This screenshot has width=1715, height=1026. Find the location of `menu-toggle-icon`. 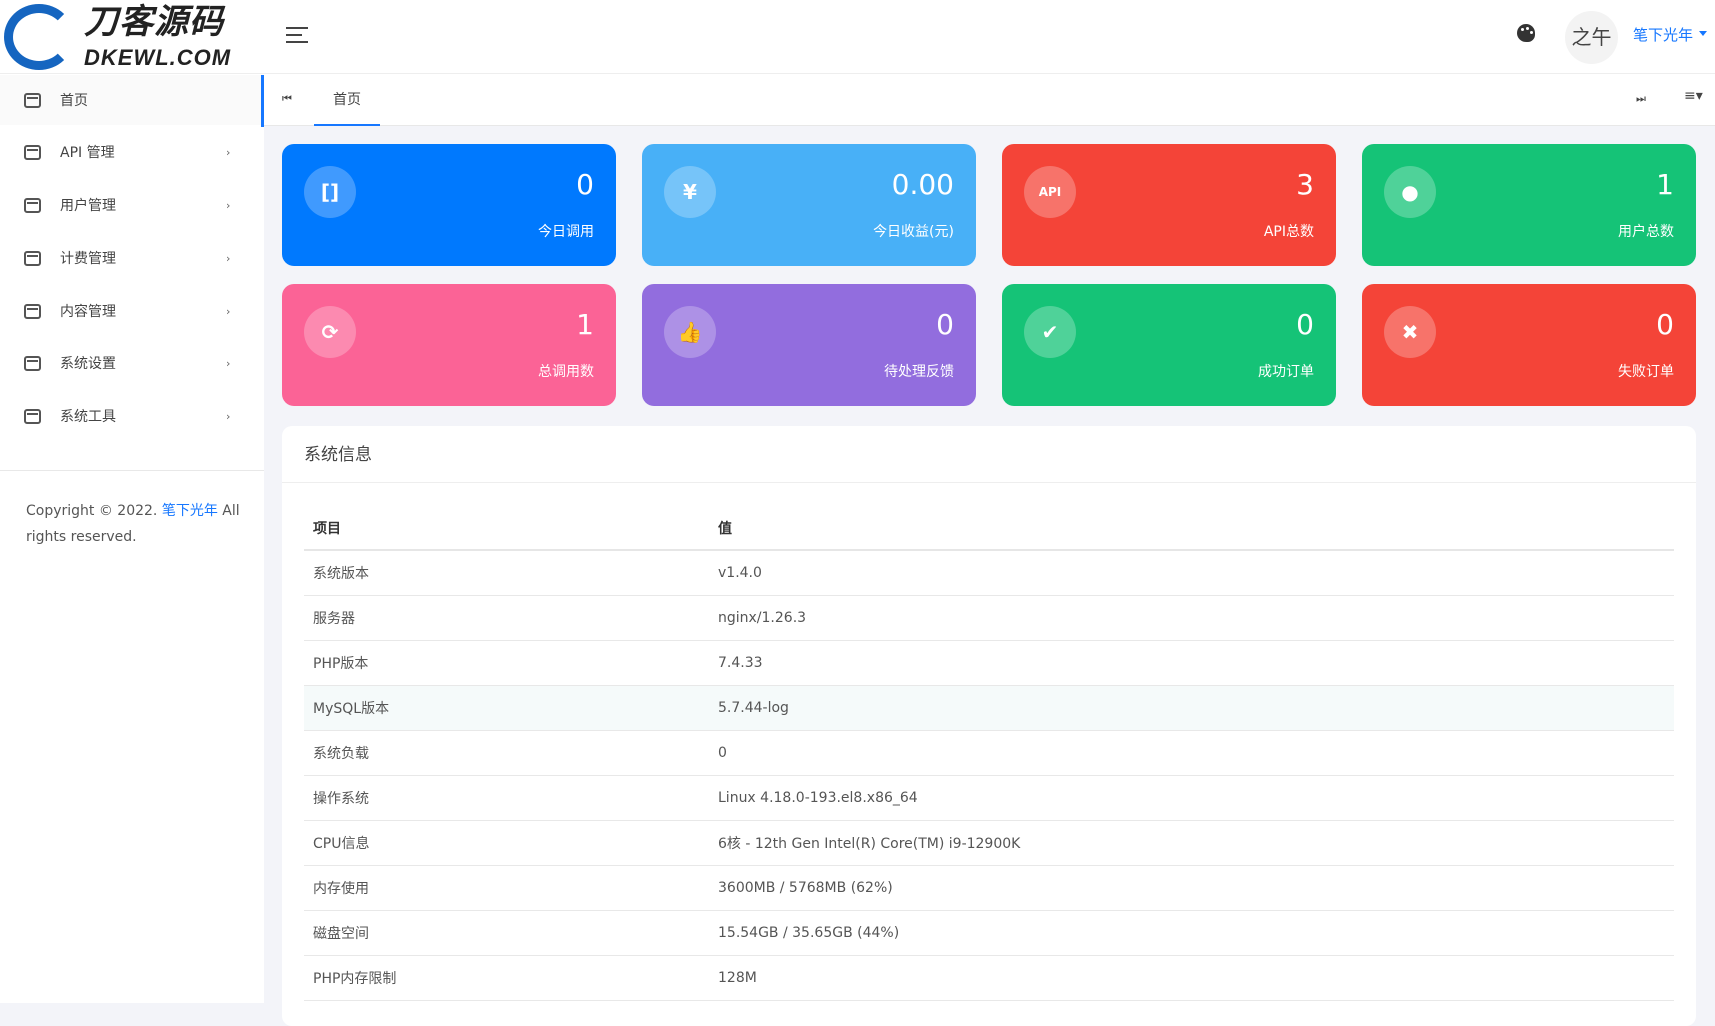

menu-toggle-icon is located at coordinates (297, 36).